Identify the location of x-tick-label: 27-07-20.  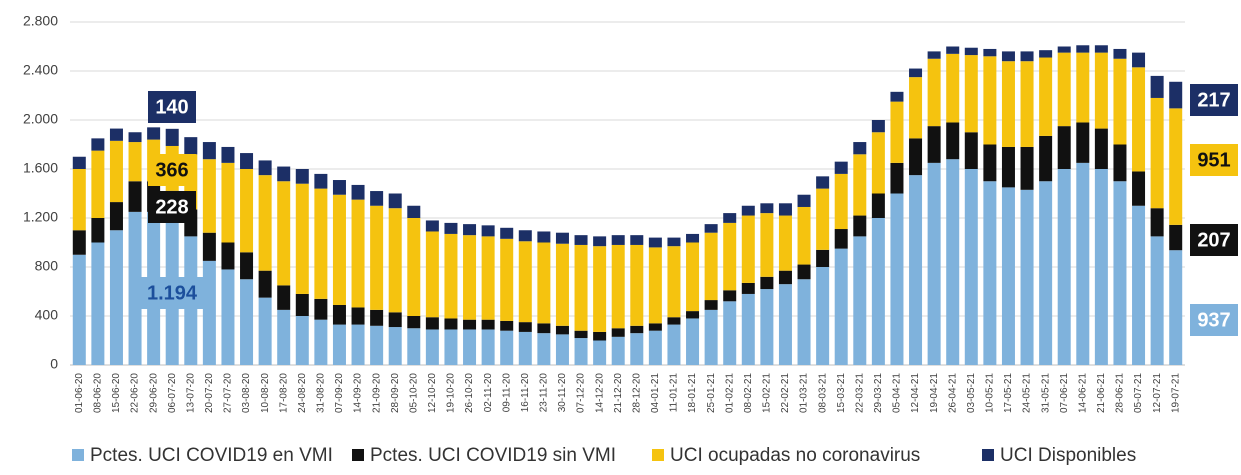
(228, 393).